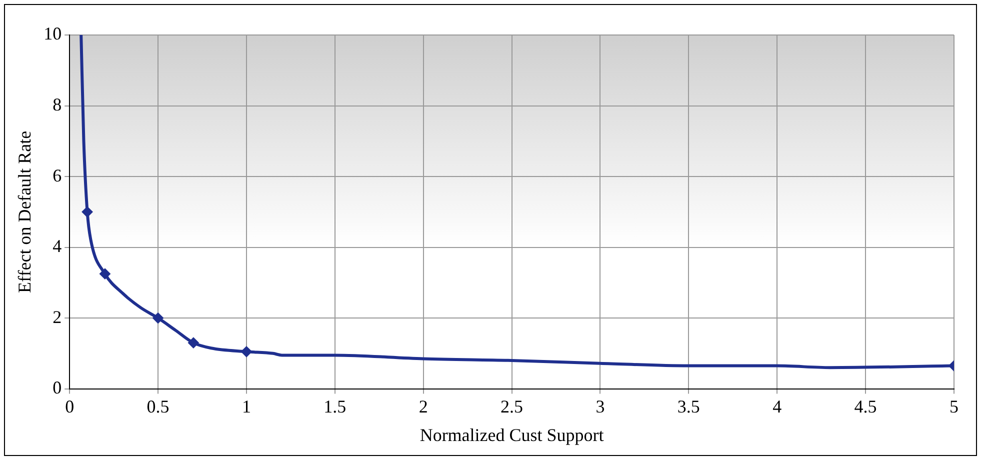  Describe the element at coordinates (512, 406) in the screenshot. I see `x-tick-label: 2.5` at that location.